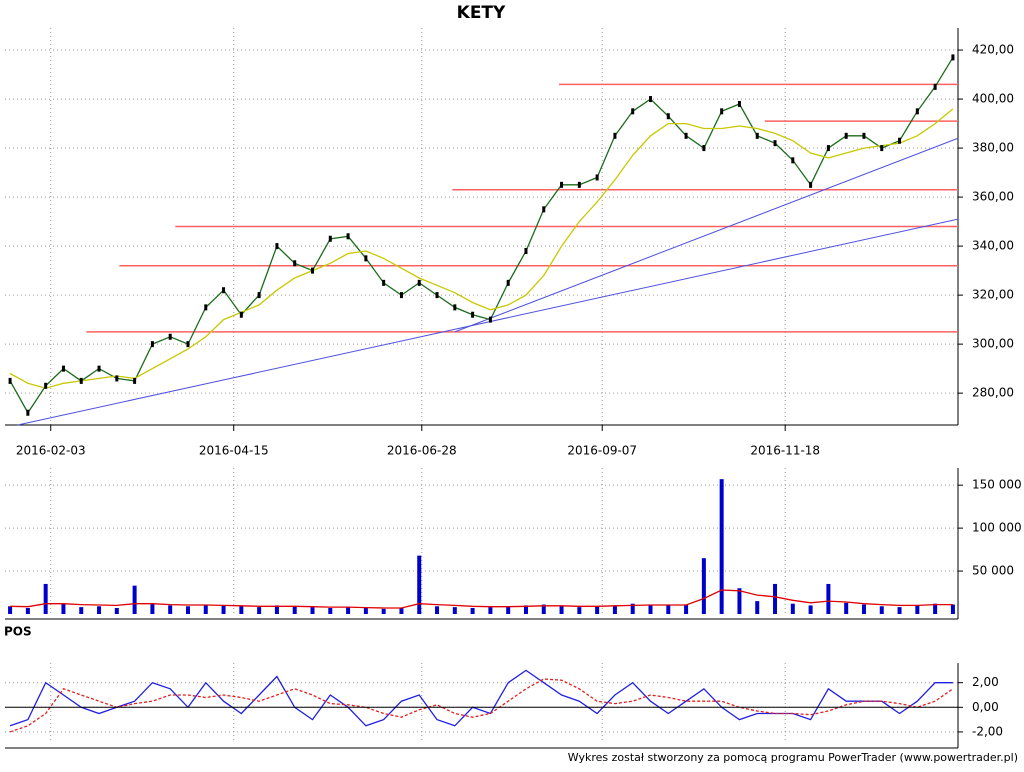  I want to click on x-tick-label: 2016-11-18, so click(785, 451).